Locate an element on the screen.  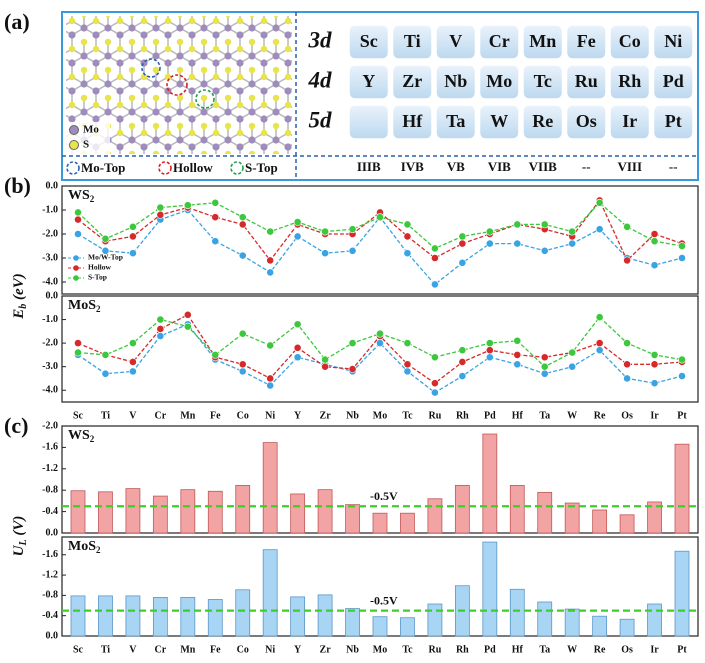
x-tick-label: Ta is located at coordinates (544, 415).